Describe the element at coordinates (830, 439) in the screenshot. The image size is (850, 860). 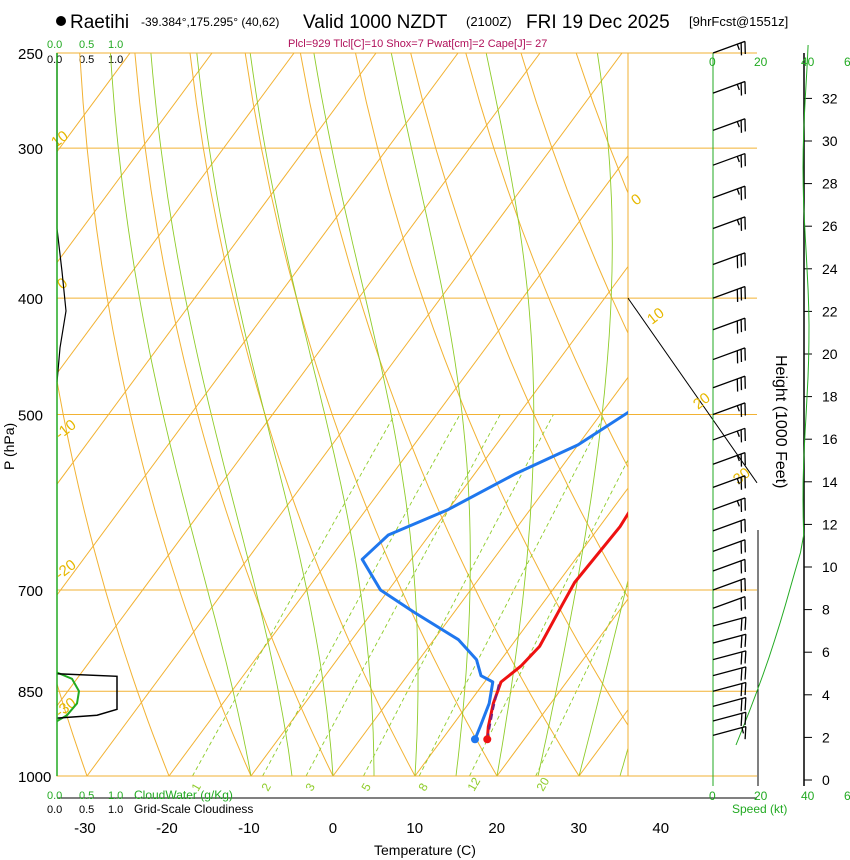
I see `height-tick-label: 16` at that location.